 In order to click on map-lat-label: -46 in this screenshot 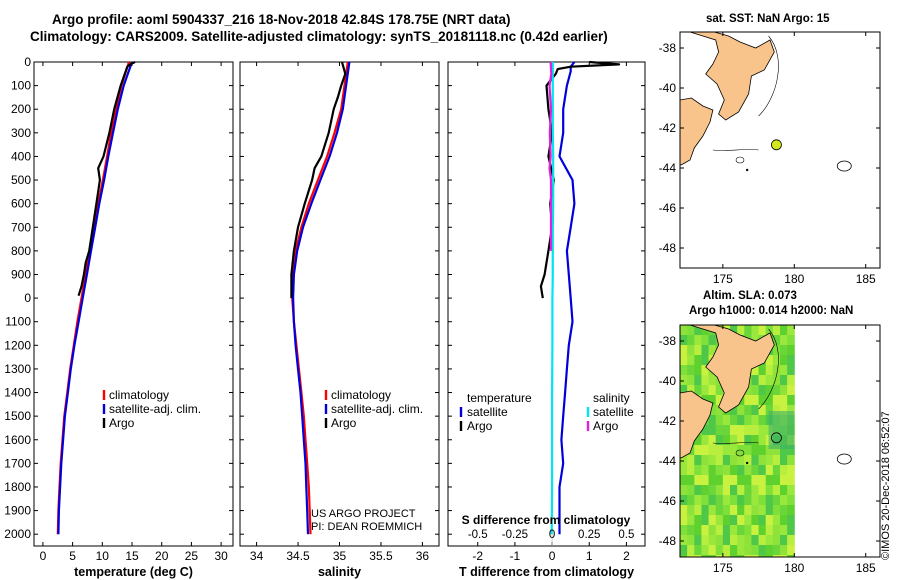, I will do `click(668, 208)`.